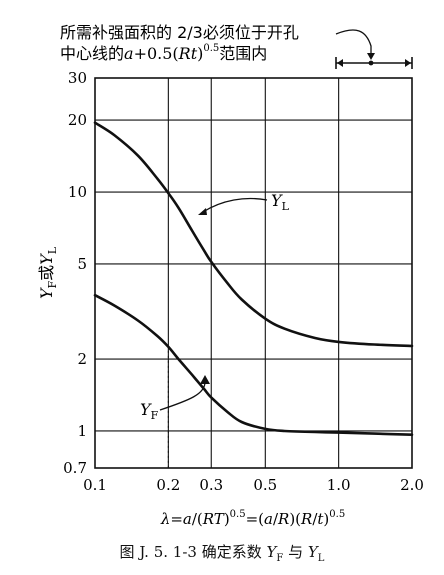 This screenshot has height=575, width=444. What do you see at coordinates (295, 552) in the screenshot?
I see `caption-mid: 与` at bounding box center [295, 552].